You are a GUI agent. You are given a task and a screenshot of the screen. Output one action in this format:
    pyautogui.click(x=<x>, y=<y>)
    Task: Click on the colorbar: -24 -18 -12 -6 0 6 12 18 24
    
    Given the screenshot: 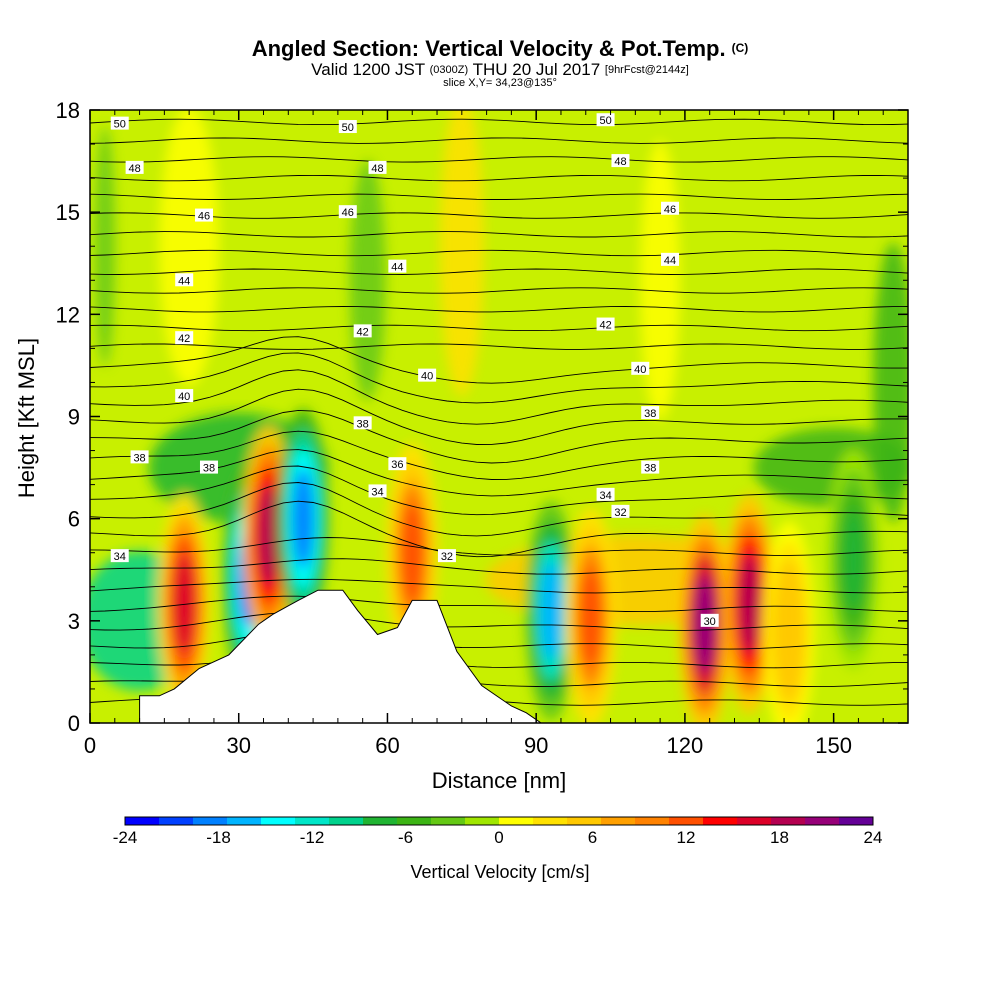 What is the action you would take?
    pyautogui.click(x=497, y=831)
    